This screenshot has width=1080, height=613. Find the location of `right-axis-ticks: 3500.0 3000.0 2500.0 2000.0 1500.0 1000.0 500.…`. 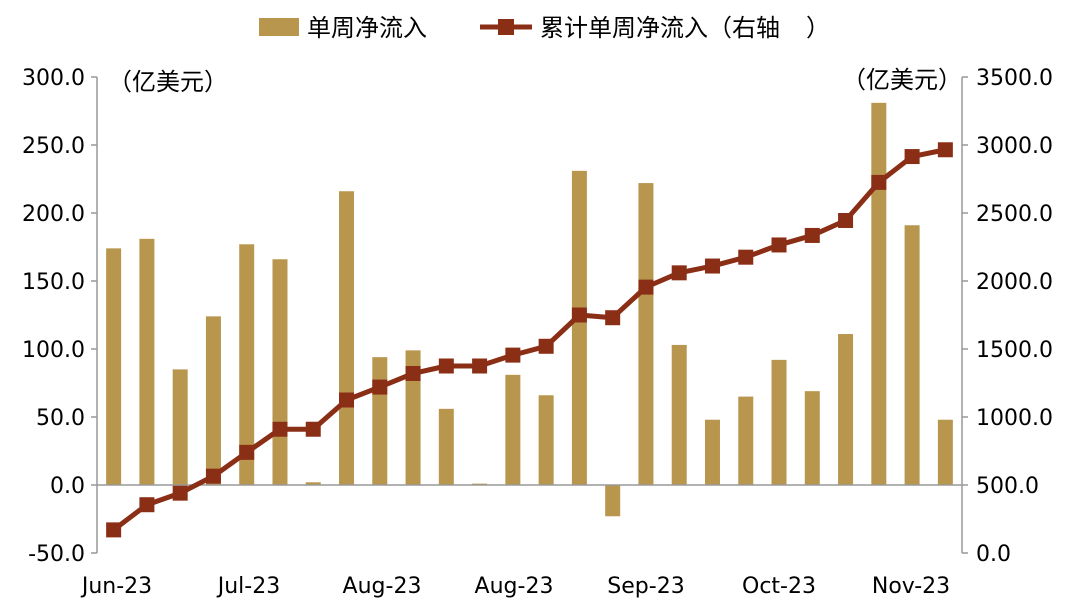

right-axis-ticks: 3500.0 3000.0 2500.0 2000.0 1500.0 1000.0 500.… is located at coordinates (1007, 316).